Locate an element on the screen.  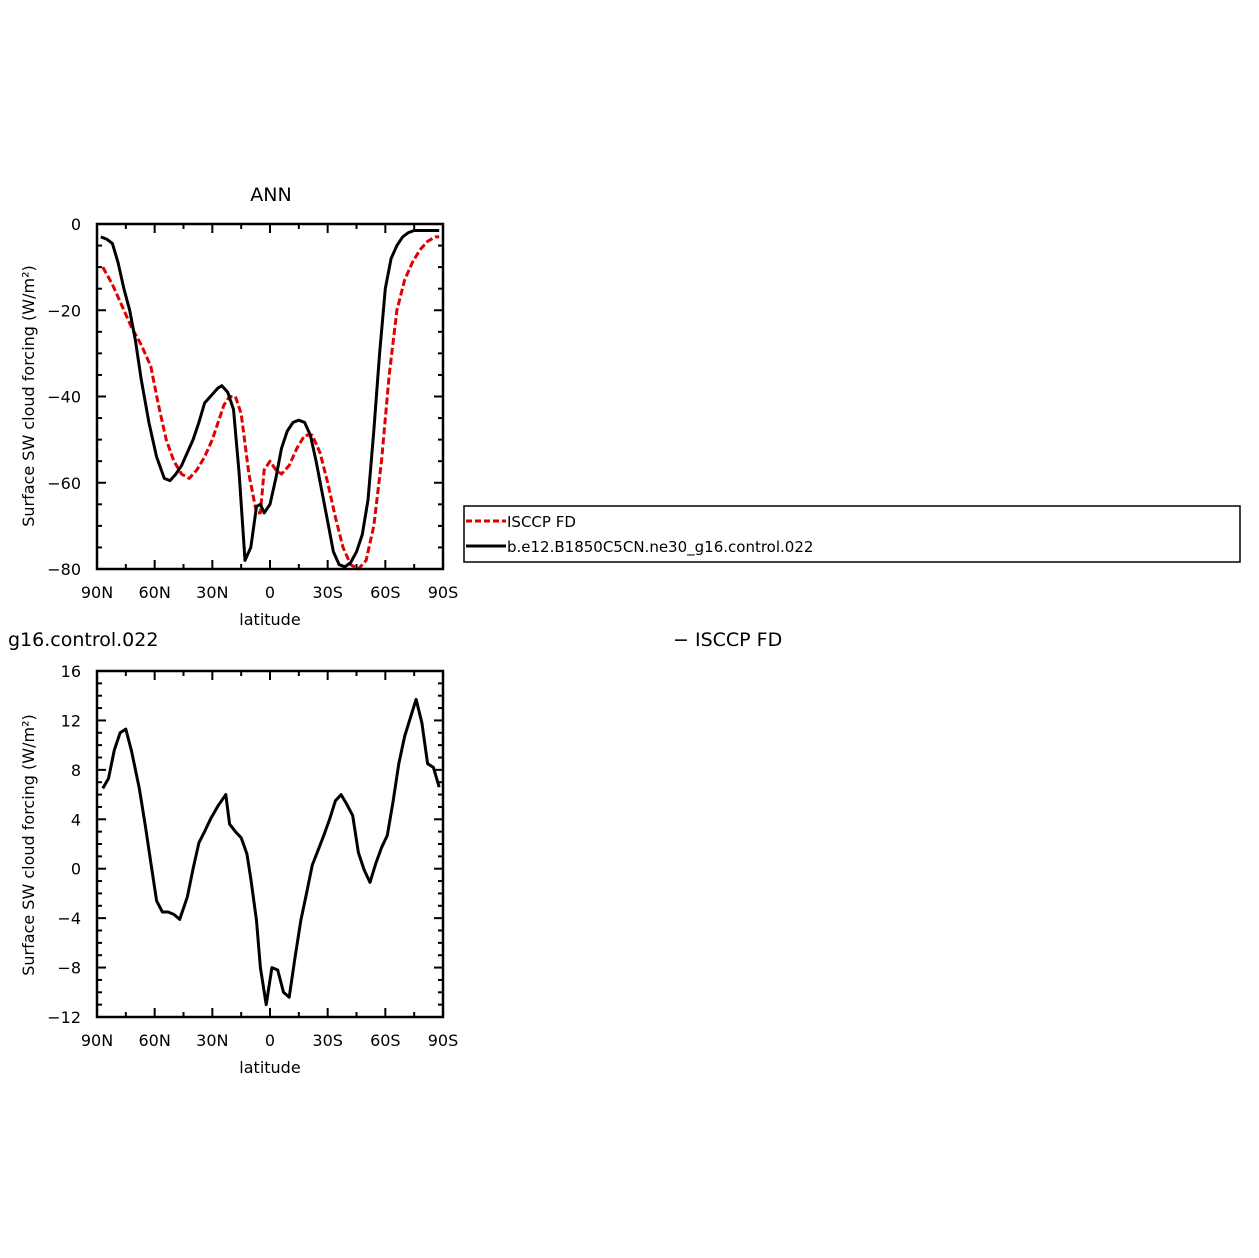
legend-label-model: b.e12.B1850C5CN.ne30_g16.control.022 is located at coordinates (660, 547).